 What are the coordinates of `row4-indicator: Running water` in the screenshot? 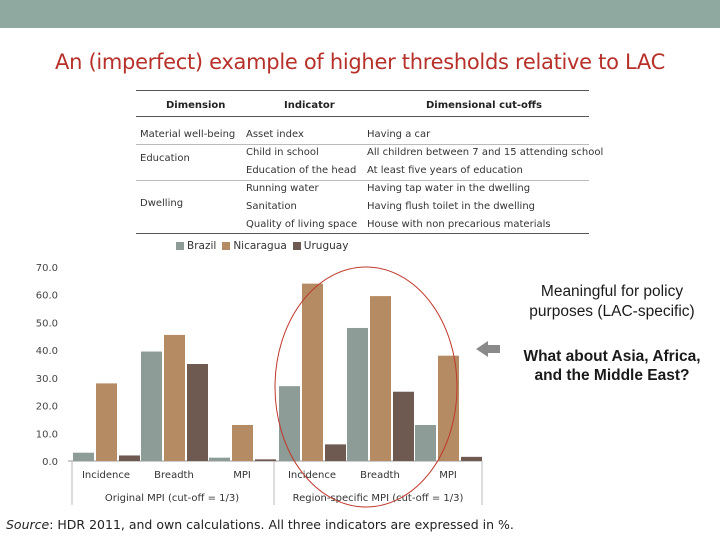 It's located at (282, 188).